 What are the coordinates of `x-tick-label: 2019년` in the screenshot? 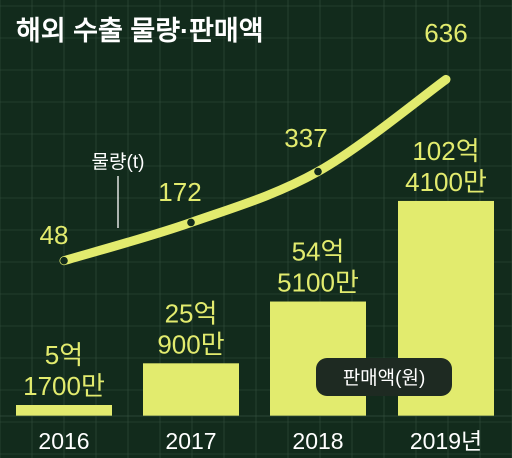 It's located at (446, 441).